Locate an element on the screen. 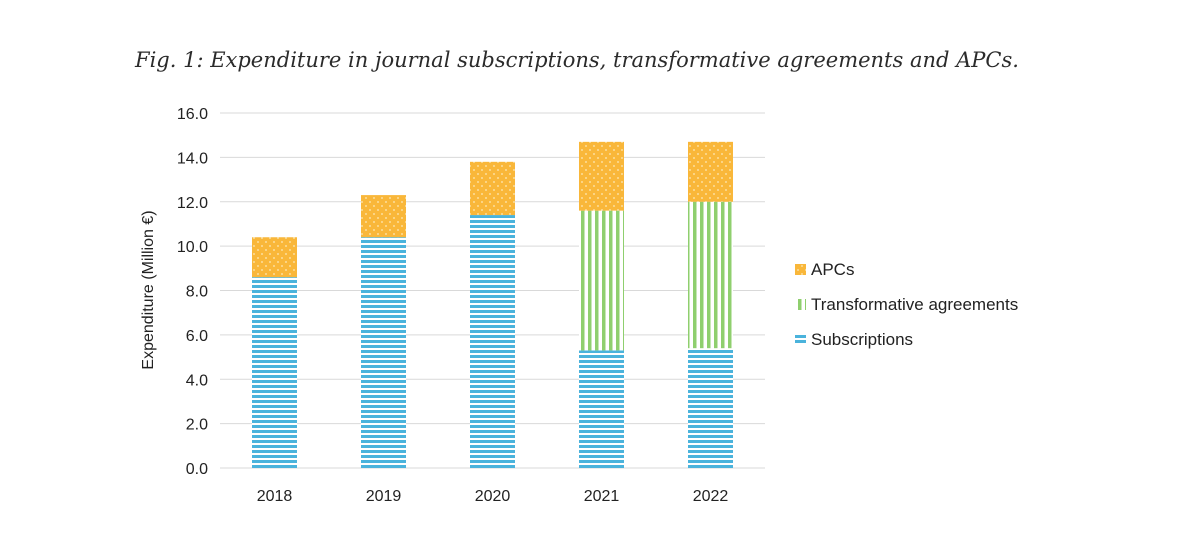 This screenshot has width=1200, height=546. bar-subscriptions-2021 is located at coordinates (601, 409).